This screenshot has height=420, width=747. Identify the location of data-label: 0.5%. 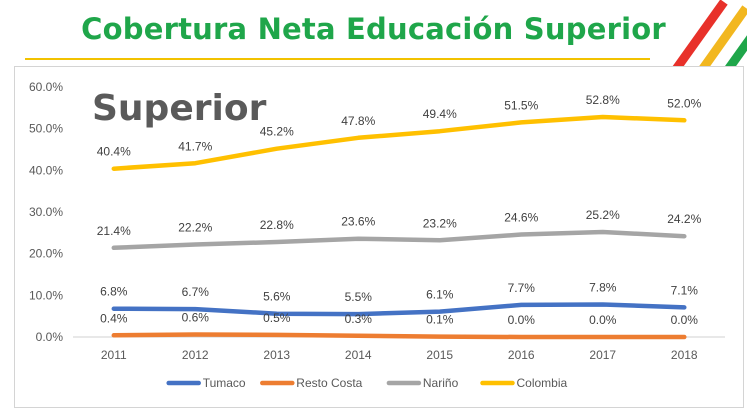
(277, 318).